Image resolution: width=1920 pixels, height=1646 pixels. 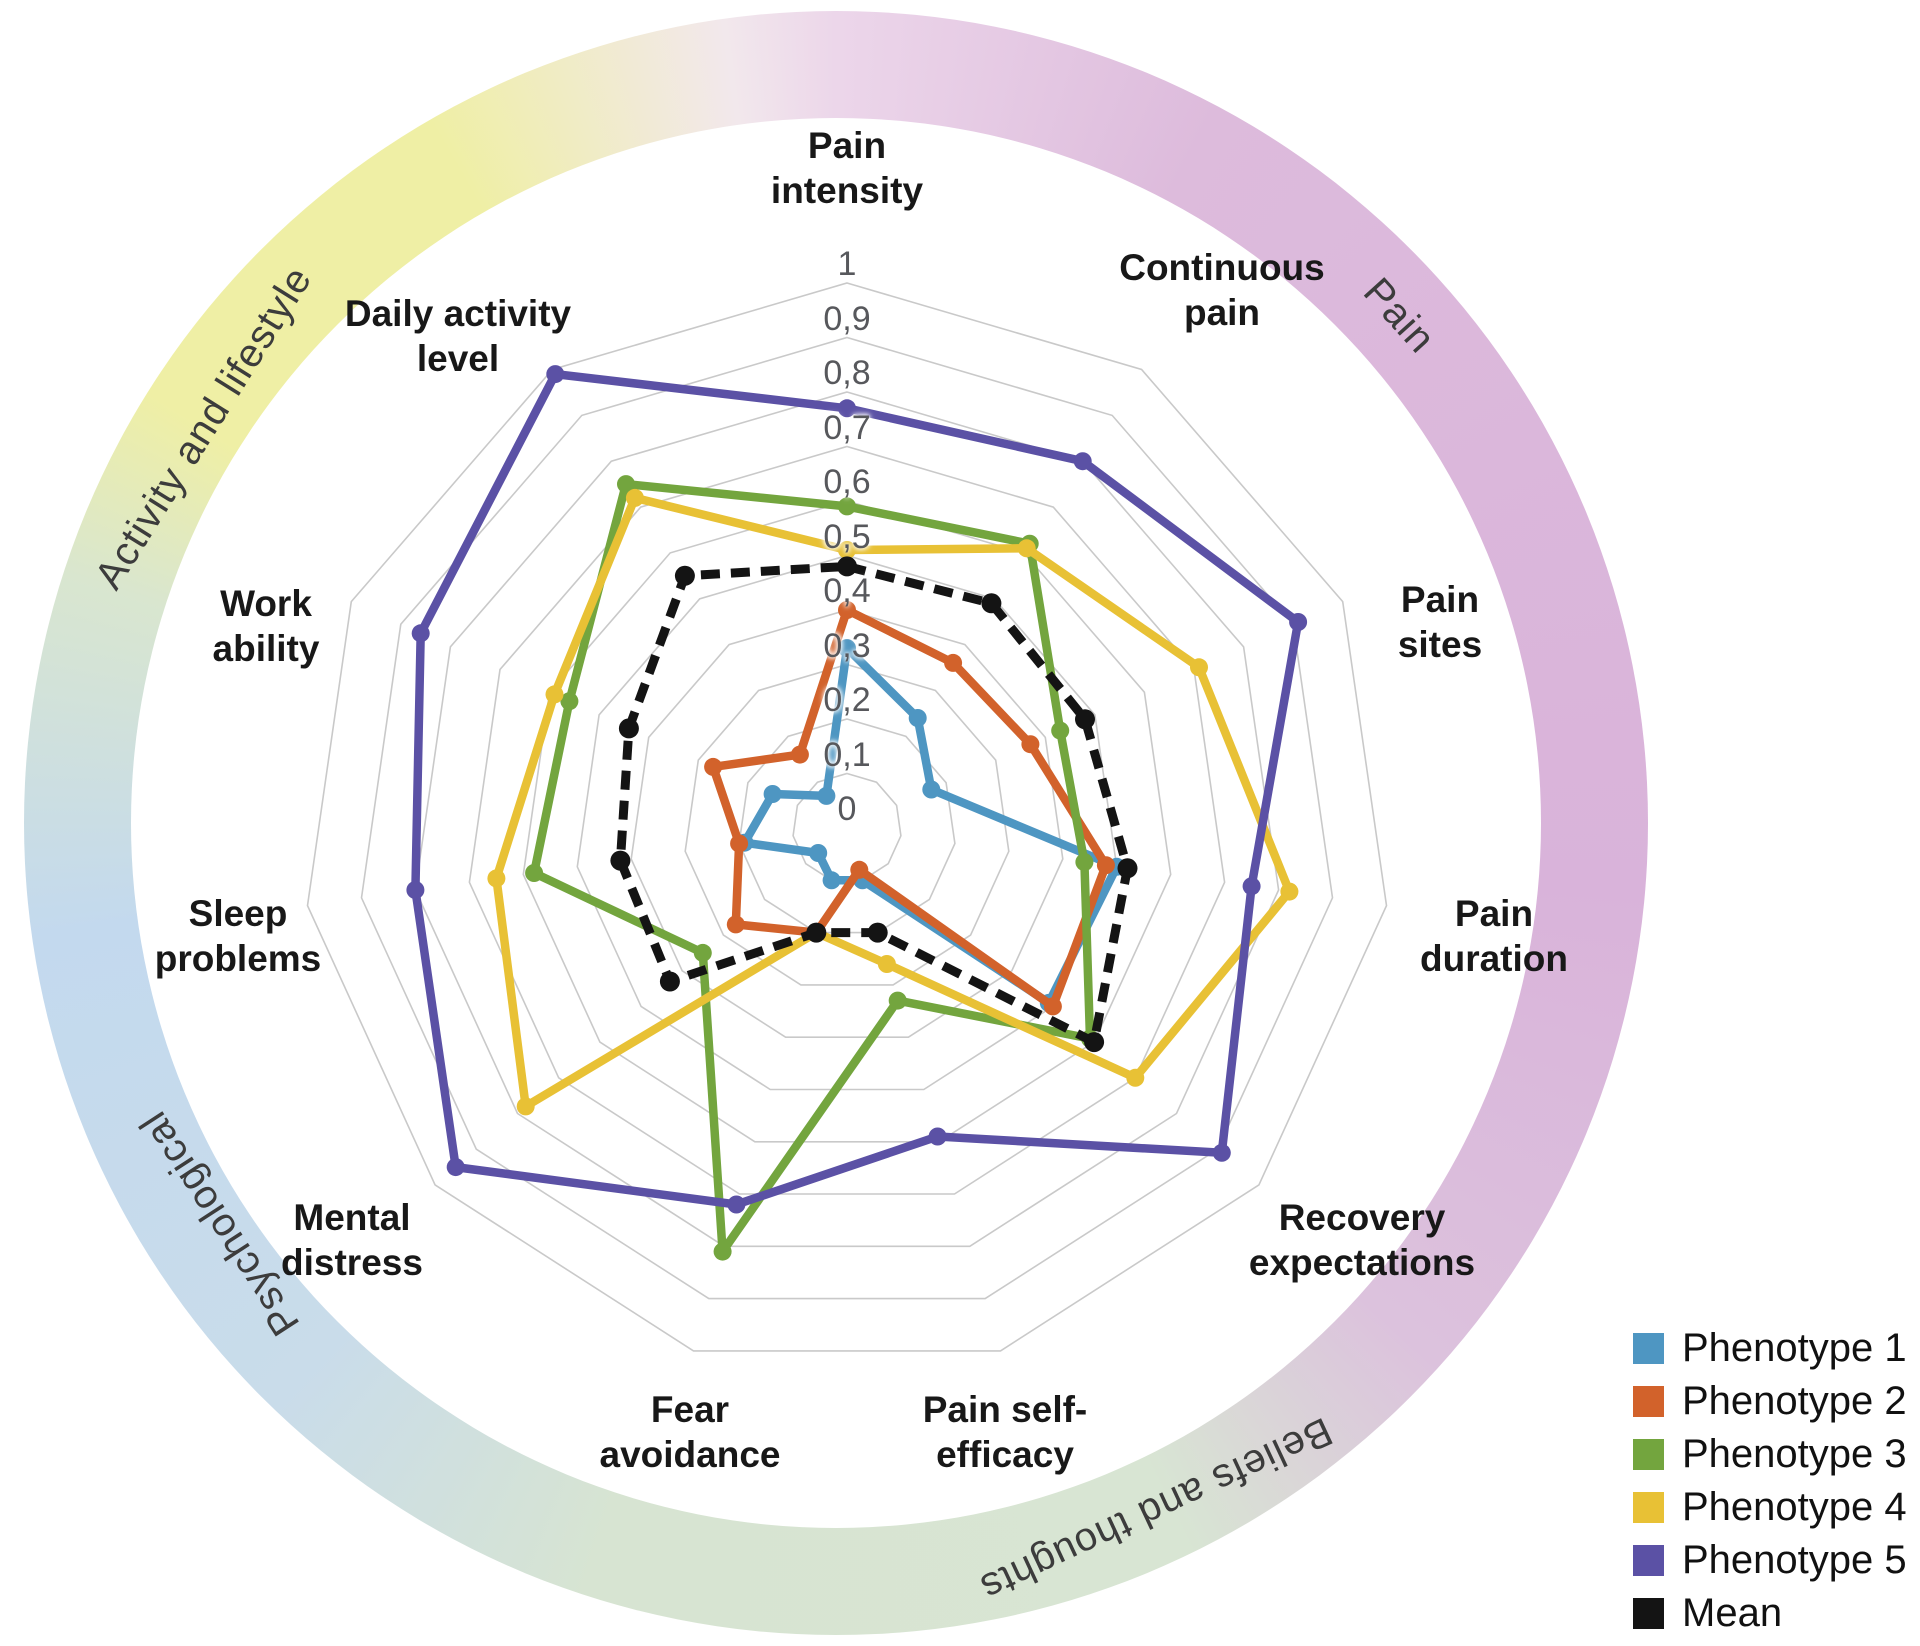 I want to click on legend-label: Mean, so click(x=1732, y=1613).